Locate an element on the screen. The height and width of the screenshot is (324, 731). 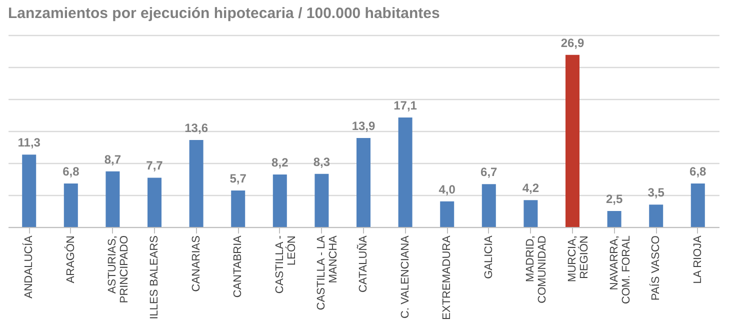
x-tick-label: CASTILLA - LA MANCHA is located at coordinates (328, 272).